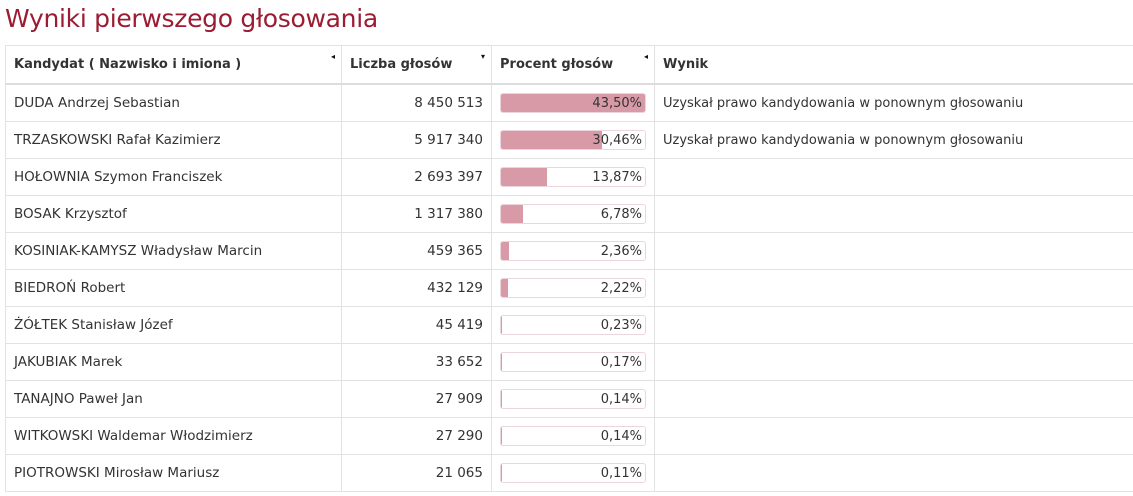 The width and height of the screenshot is (1133, 496). What do you see at coordinates (416, 251) in the screenshot?
I see `vote-count: 459 365` at bounding box center [416, 251].